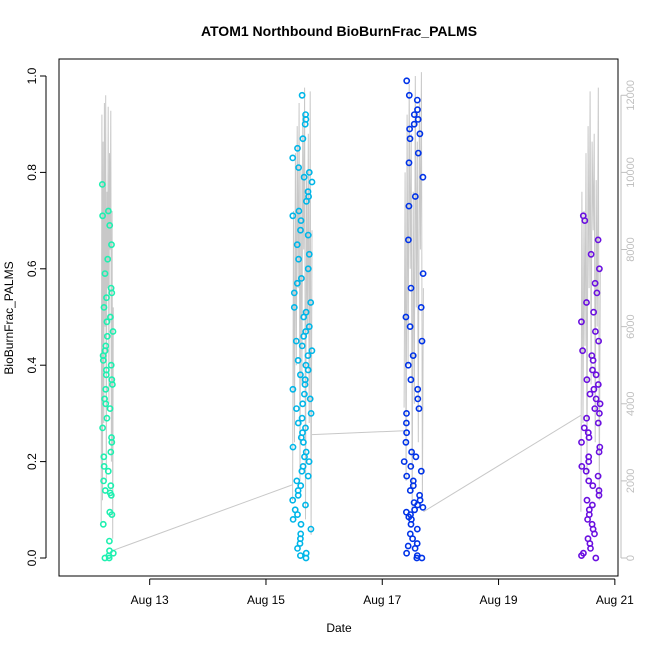 This screenshot has height=650, width=650. What do you see at coordinates (339, 628) in the screenshot?
I see `x-axis-label: Date` at bounding box center [339, 628].